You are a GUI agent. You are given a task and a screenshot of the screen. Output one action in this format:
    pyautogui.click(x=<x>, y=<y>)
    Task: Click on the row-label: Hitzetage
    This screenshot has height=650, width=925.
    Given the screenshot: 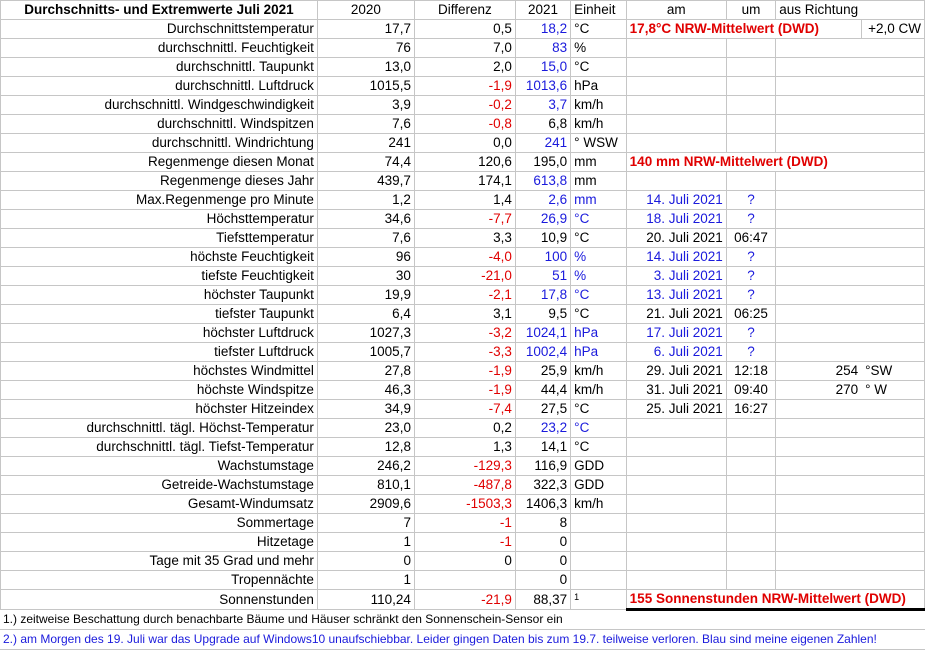 What is the action you would take?
    pyautogui.click(x=159, y=542)
    